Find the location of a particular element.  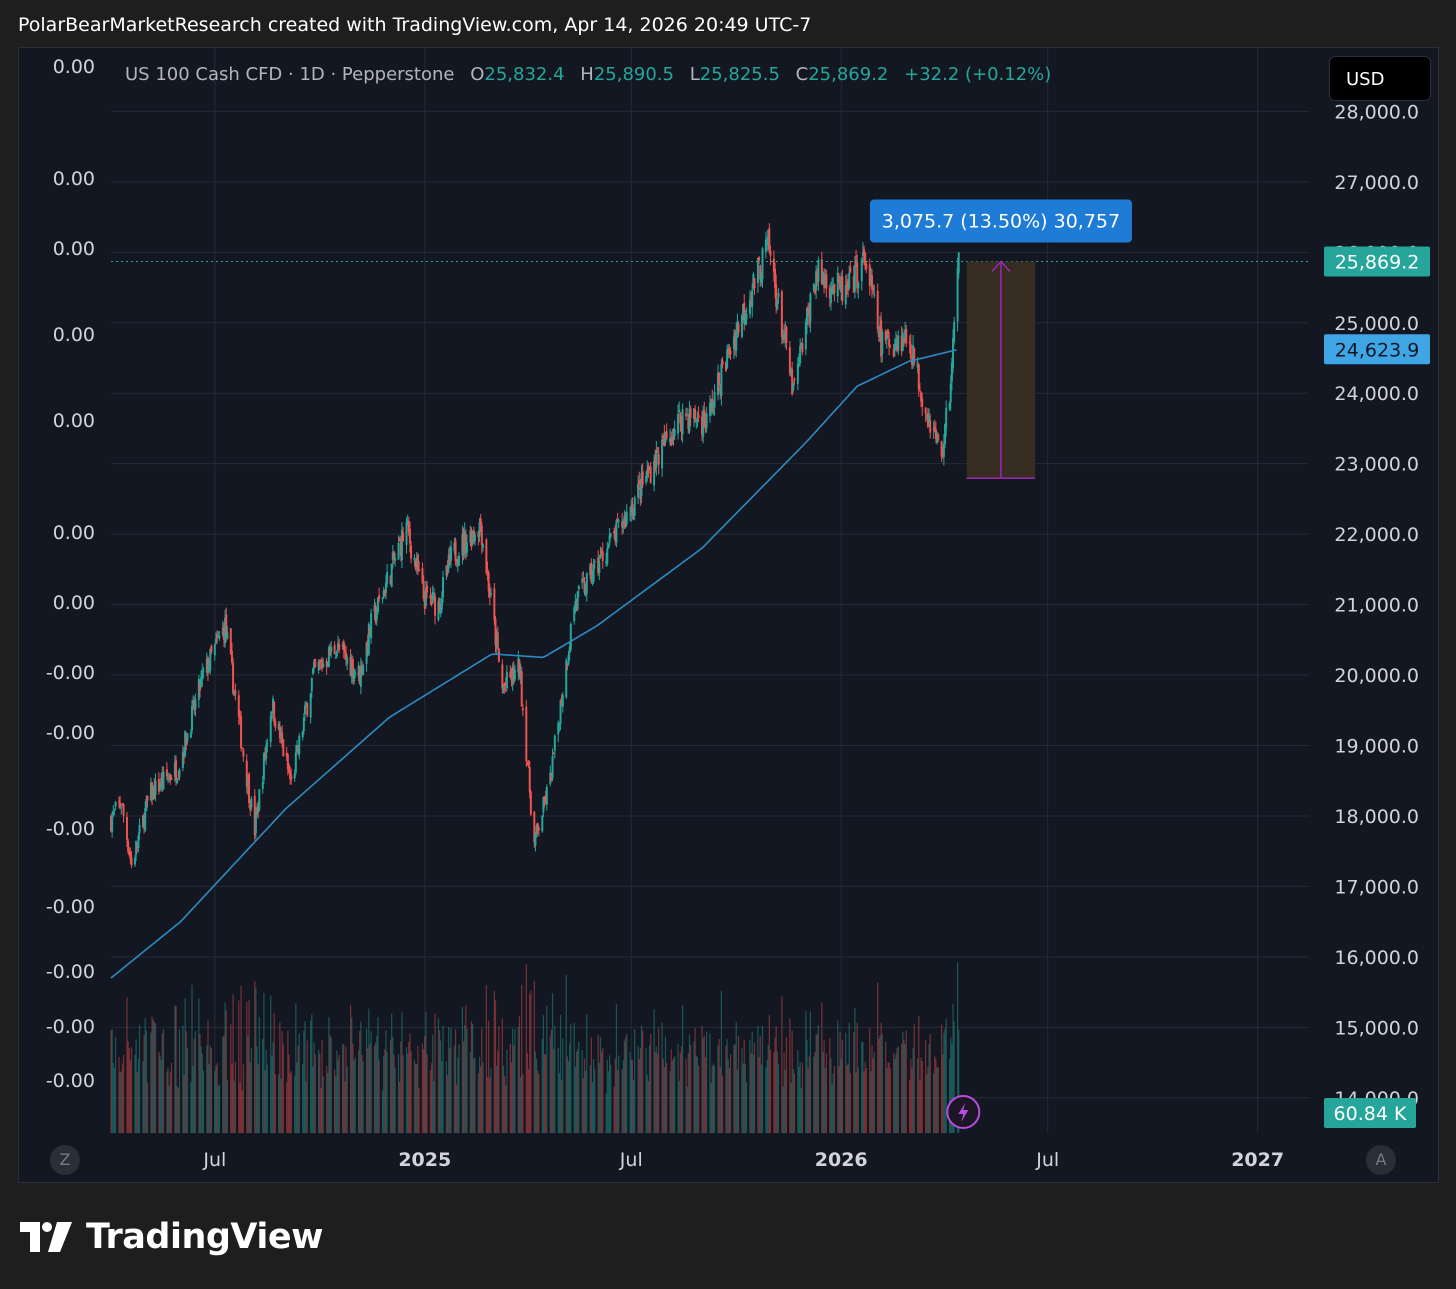

tradingview-logo: TradingView is located at coordinates (171, 1237).